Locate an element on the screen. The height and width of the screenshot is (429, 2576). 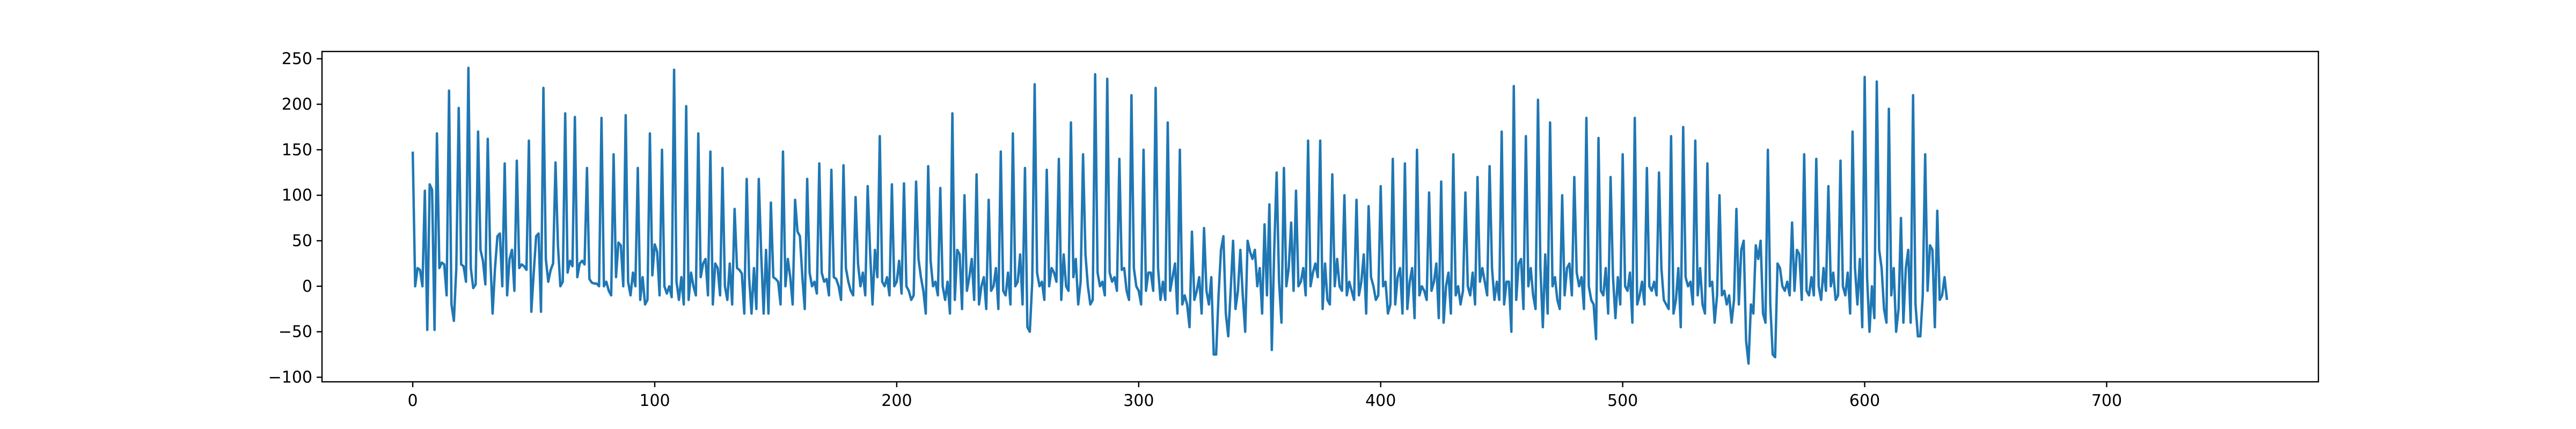
y-axis: −100 −50 0 50 100 150 200 250 is located at coordinates (295, 218).